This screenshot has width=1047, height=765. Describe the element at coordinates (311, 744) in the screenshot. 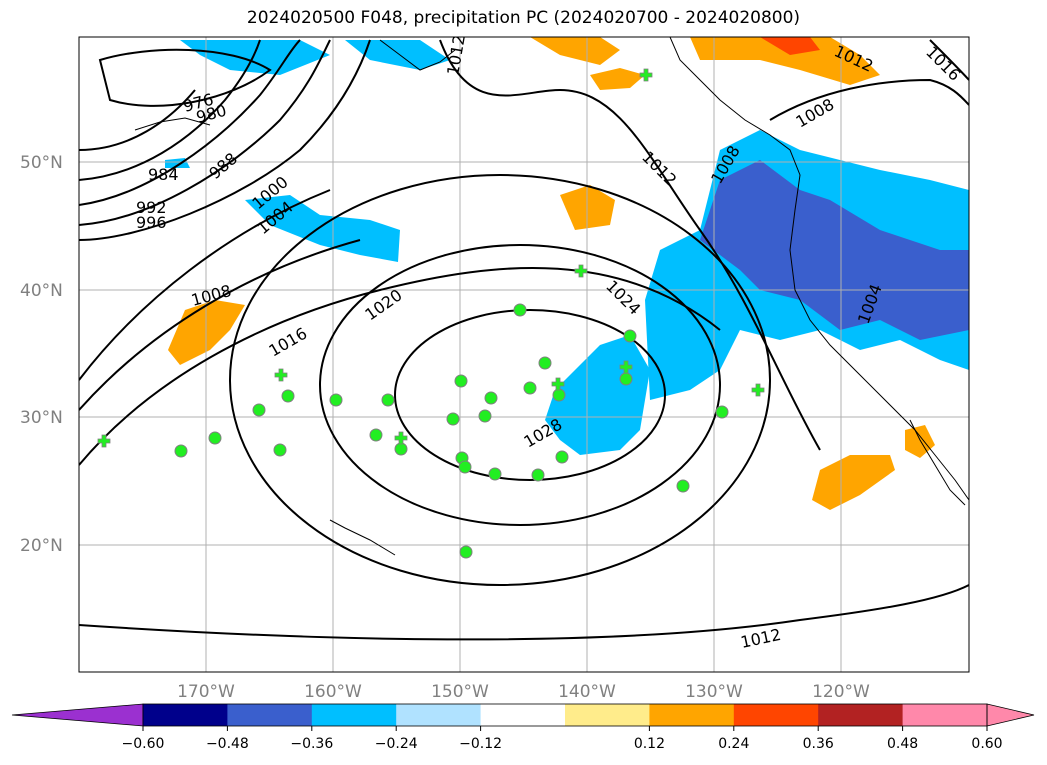

I see `colorbar-tick-label: −0.36` at that location.